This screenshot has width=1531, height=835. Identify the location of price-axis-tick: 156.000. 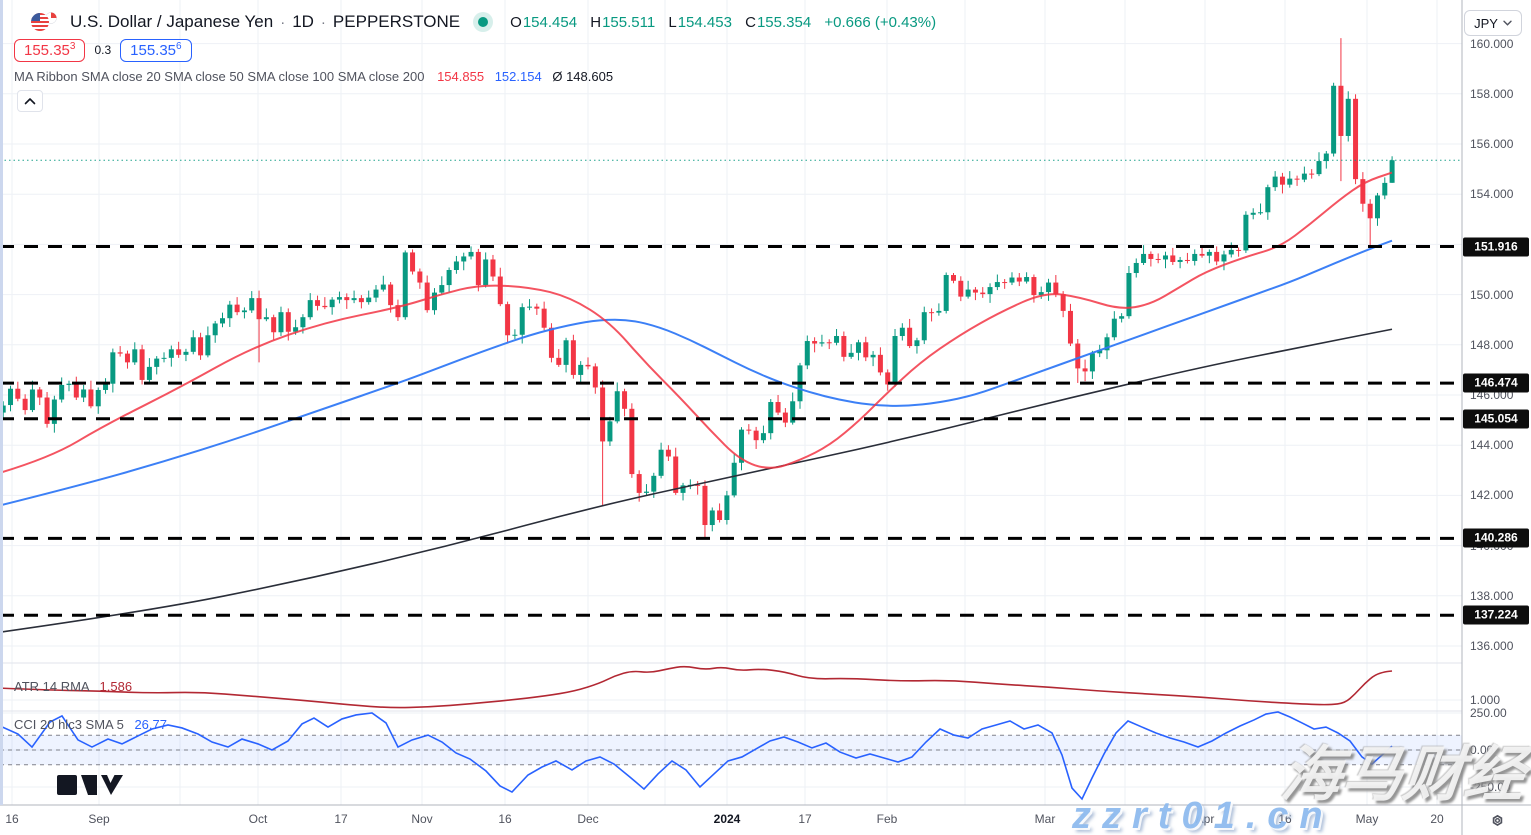
(1492, 144).